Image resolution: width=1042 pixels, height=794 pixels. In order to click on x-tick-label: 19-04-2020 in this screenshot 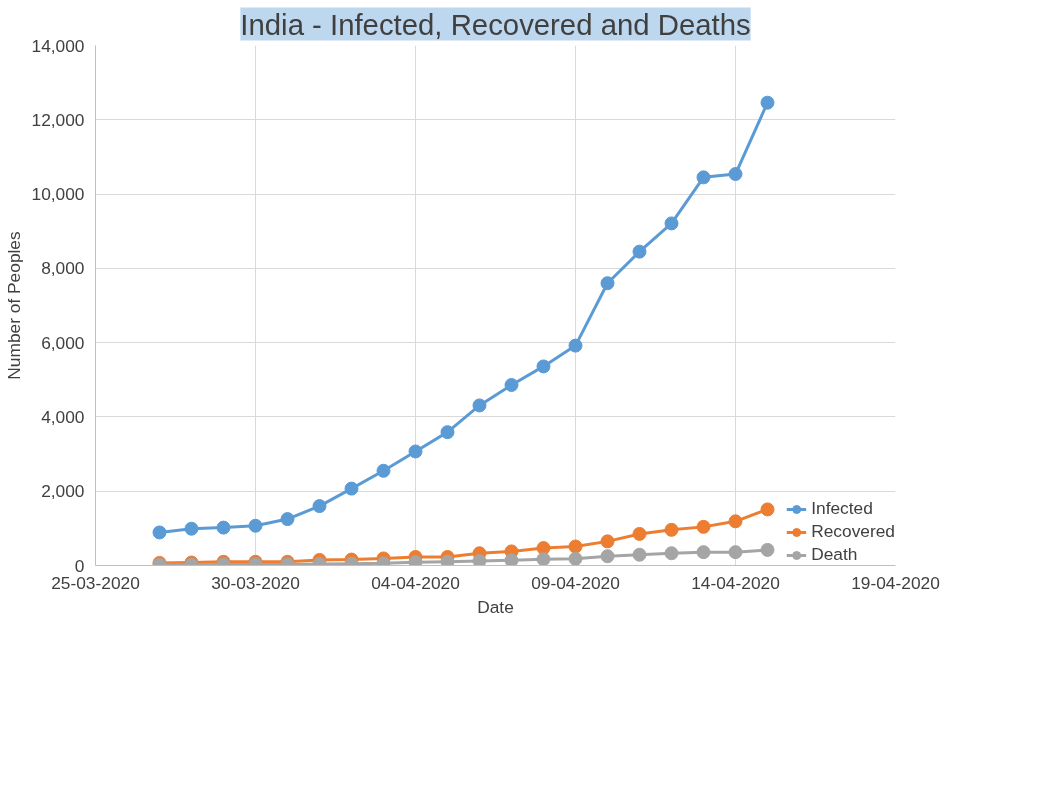, I will do `click(895, 582)`.